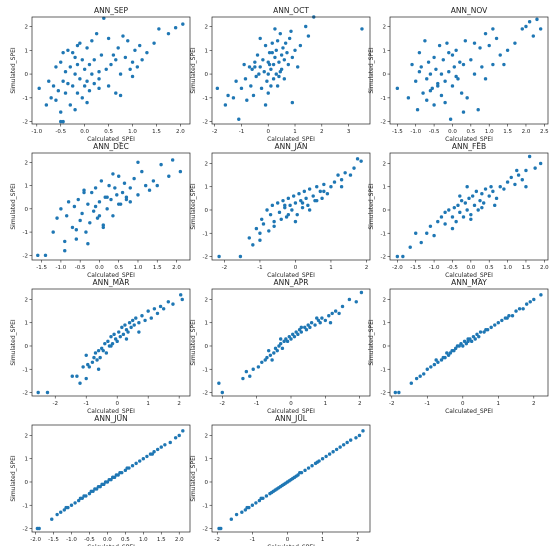 This screenshot has height=546, width=550. Describe the element at coordinates (507, 132) in the screenshot. I see `x-tick-label: 1.5` at that location.